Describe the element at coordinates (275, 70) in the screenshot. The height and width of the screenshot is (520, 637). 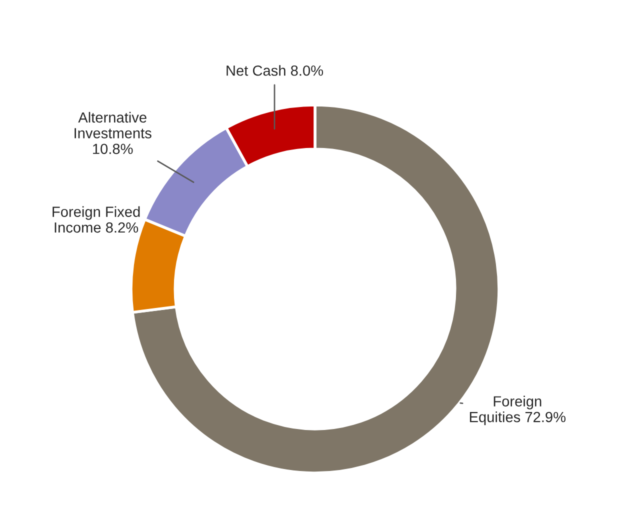
I see `slice-label: Net Cash 8.0%` at that location.